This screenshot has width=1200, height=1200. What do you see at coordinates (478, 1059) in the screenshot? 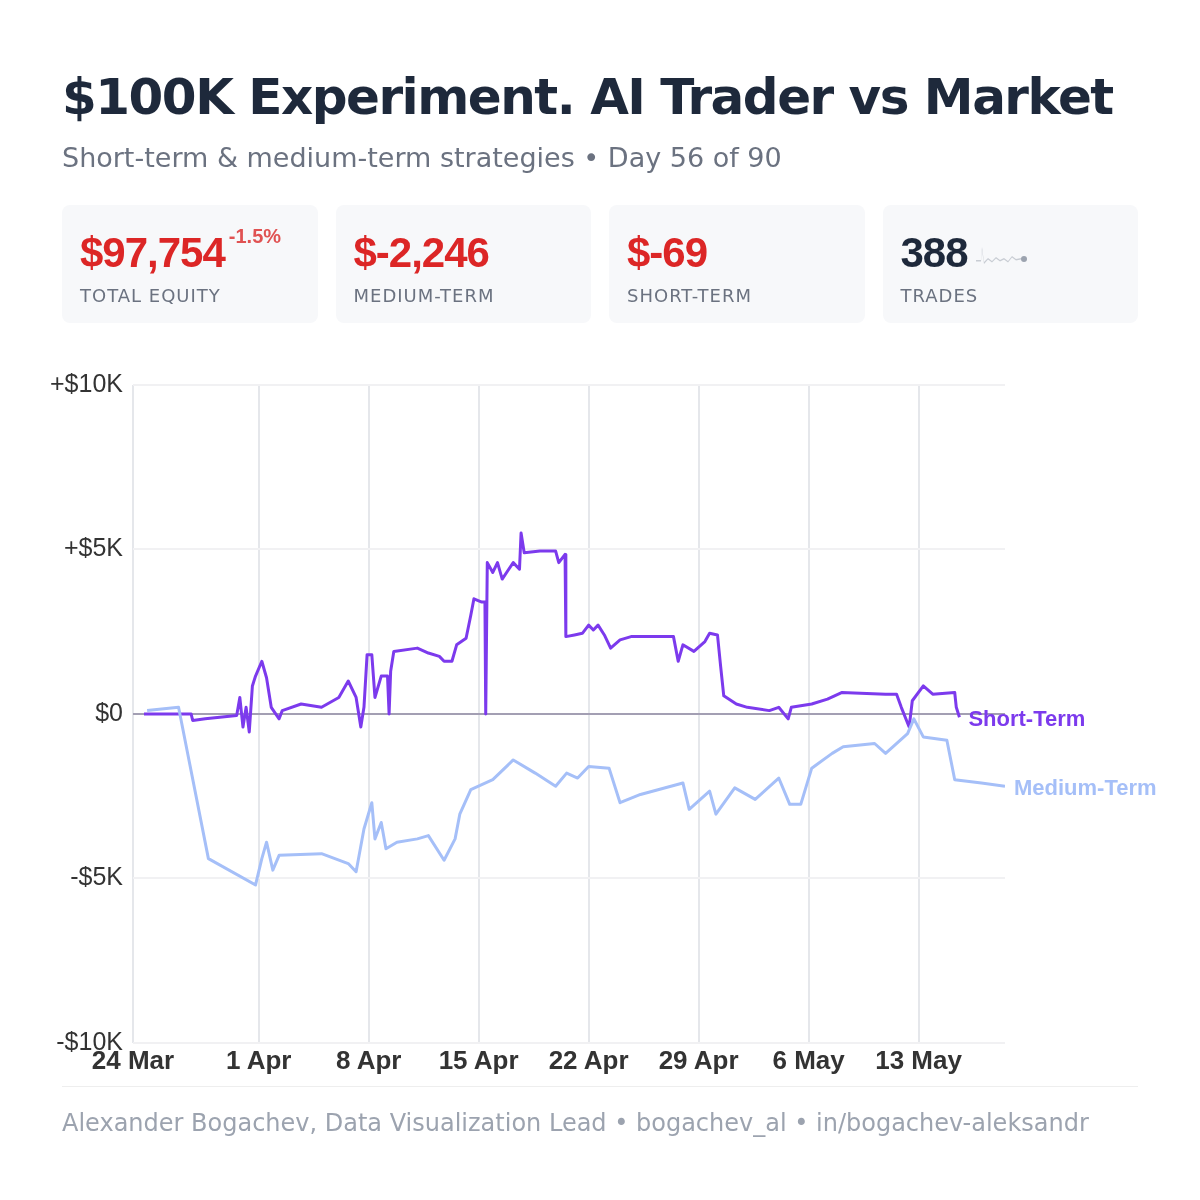
I see `x-tick-label: 15 Apr` at bounding box center [478, 1059].